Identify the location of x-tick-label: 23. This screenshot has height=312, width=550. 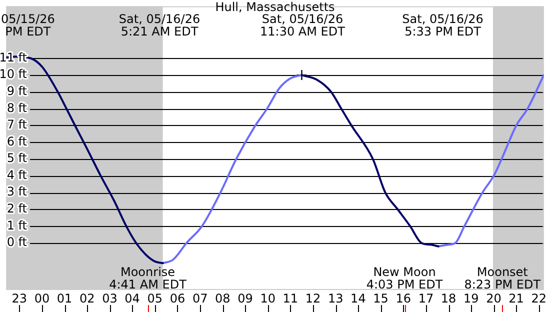
(20, 298).